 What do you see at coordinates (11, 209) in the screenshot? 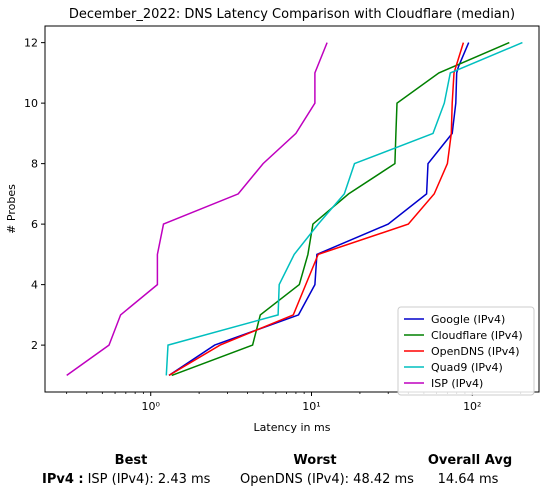
I see `y-axis-label: # Probes` at bounding box center [11, 209].